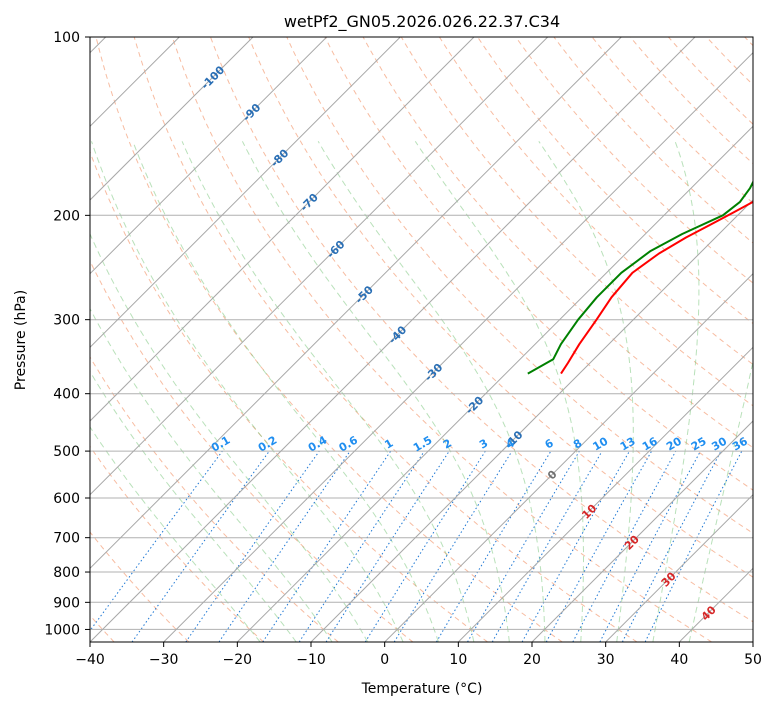 This screenshot has width=775, height=708. I want to click on x-tick-label: 50, so click(753, 660).